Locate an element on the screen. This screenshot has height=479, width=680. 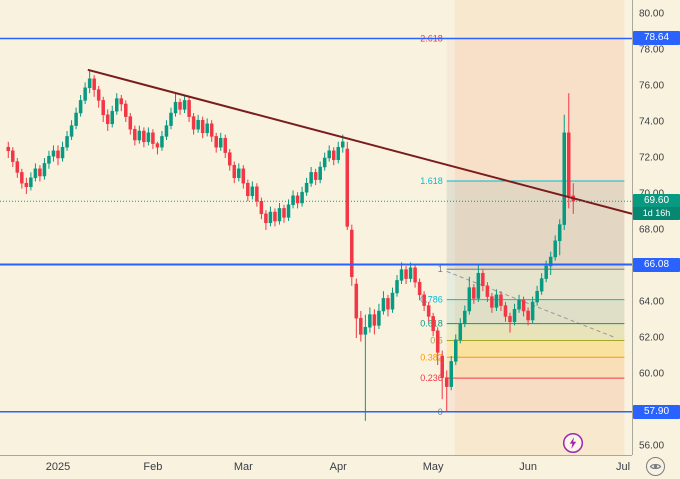
time-tick-label: May is located at coordinates (433, 467).